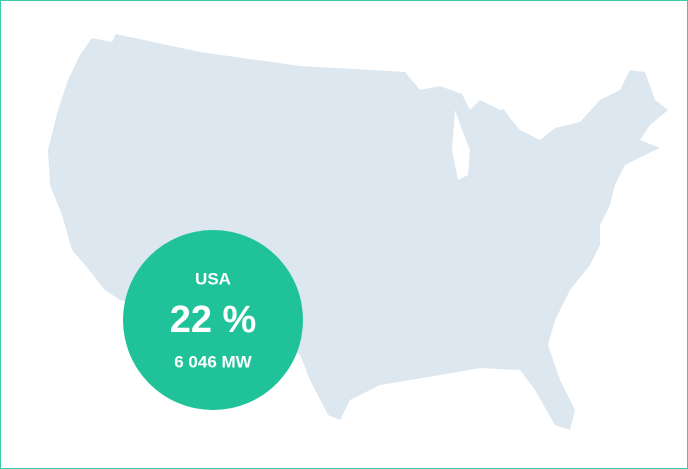  I want to click on region-share: 22 %, so click(213, 320).